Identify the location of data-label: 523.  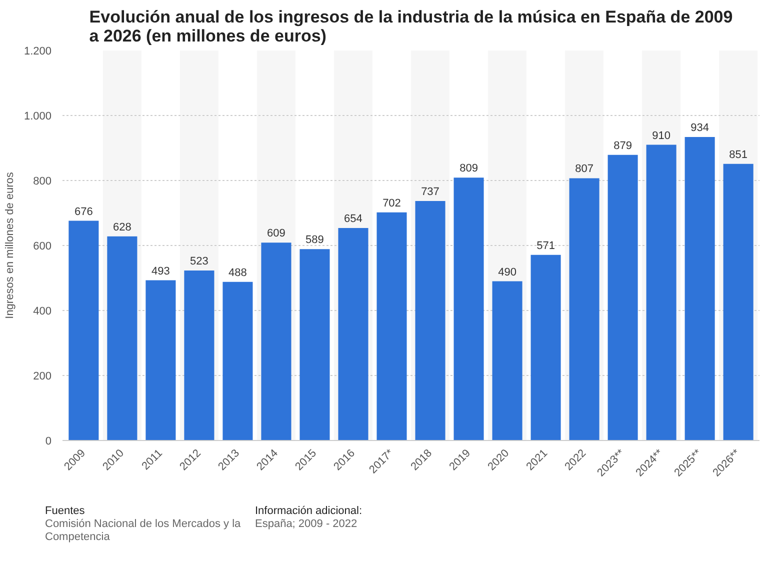
(199, 262).